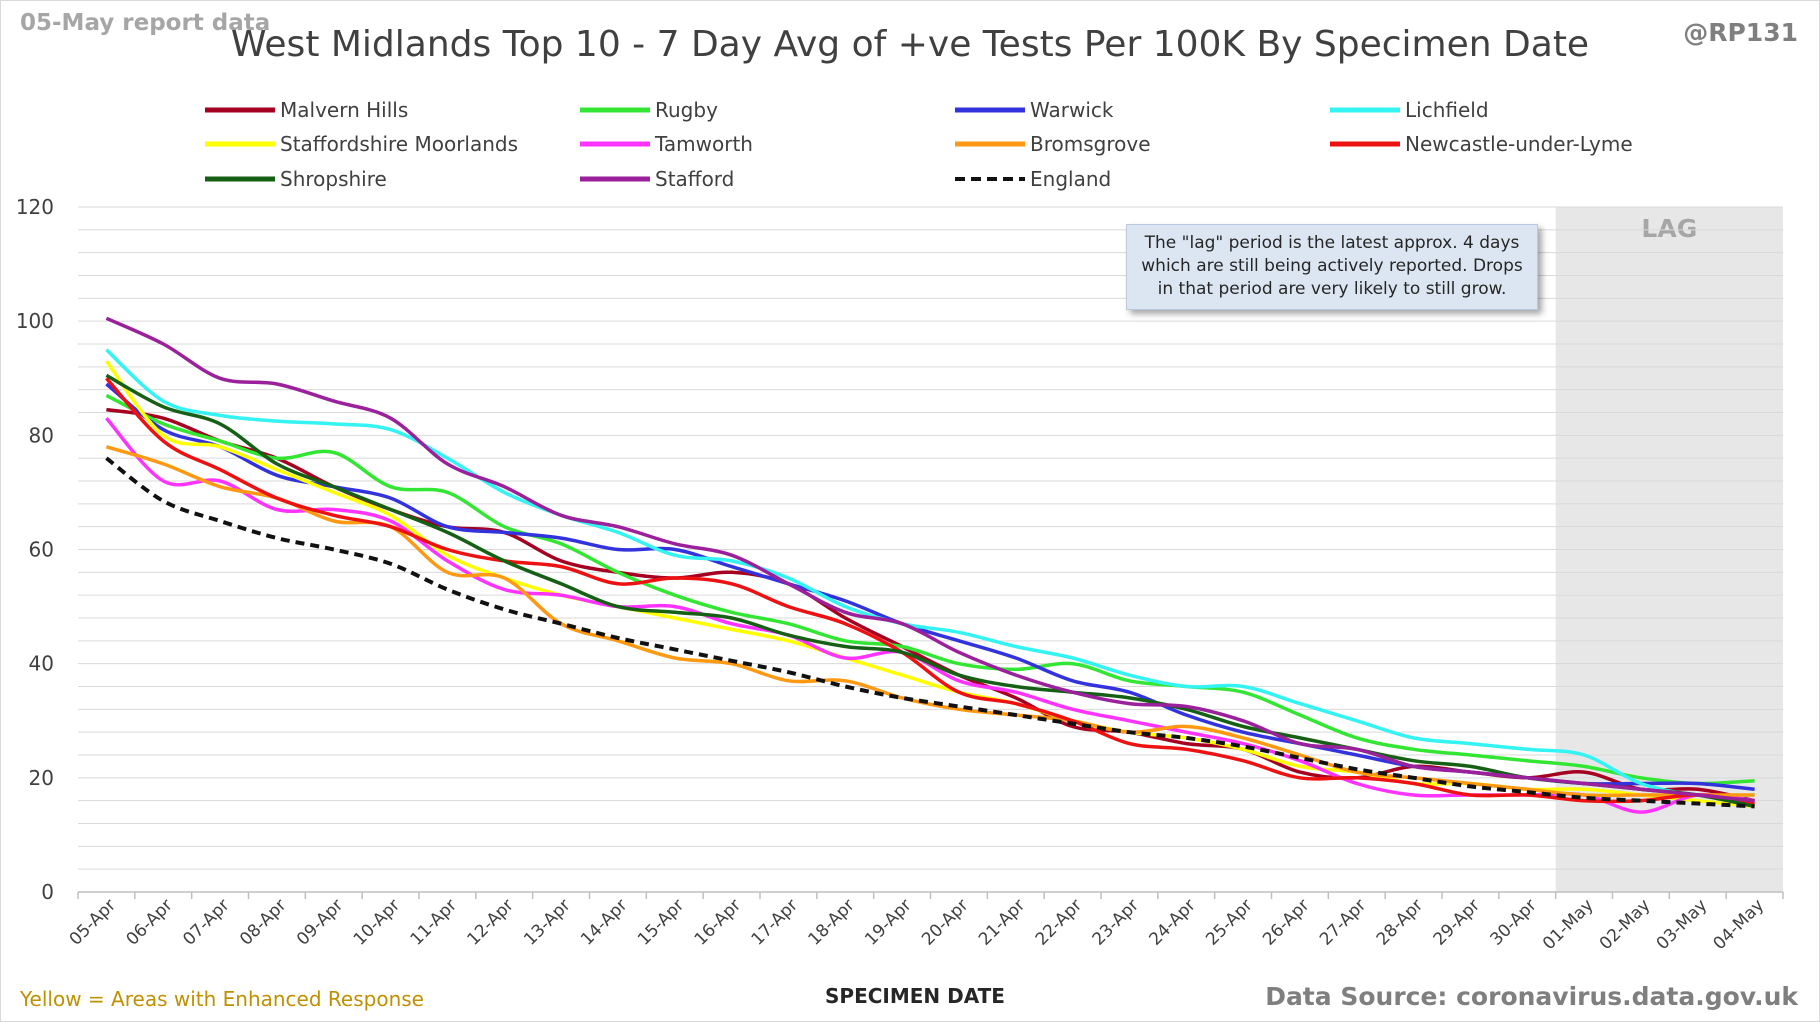 This screenshot has height=1022, width=1820. What do you see at coordinates (490, 922) in the screenshot?
I see `x-tick-label: 12-Apr` at bounding box center [490, 922].